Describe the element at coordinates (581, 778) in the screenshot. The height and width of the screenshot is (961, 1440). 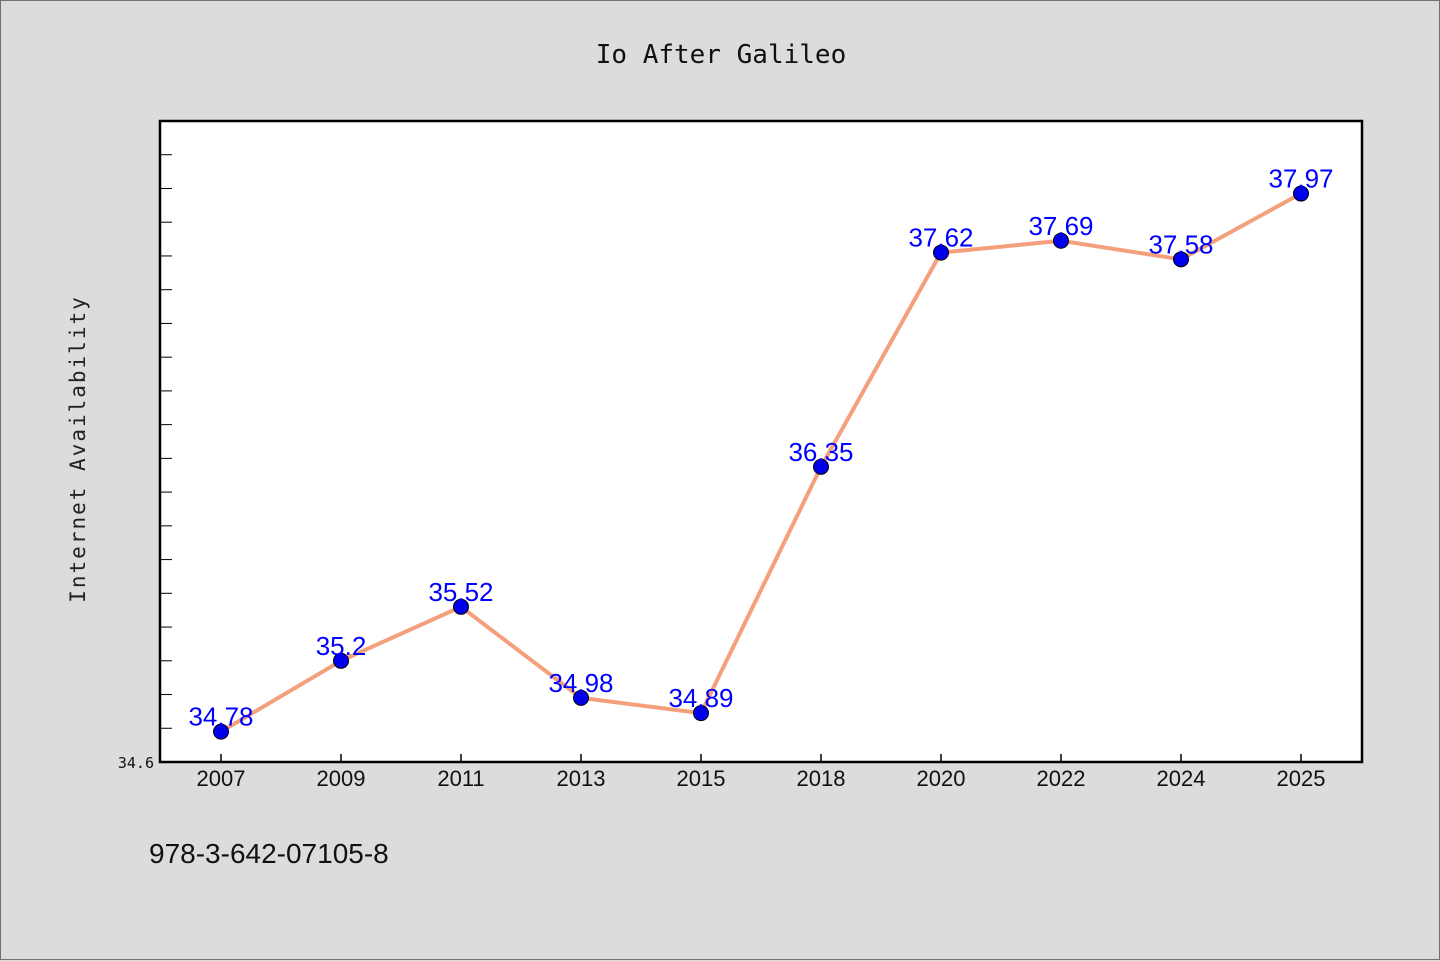
I see `x-tick-label: 2013` at that location.